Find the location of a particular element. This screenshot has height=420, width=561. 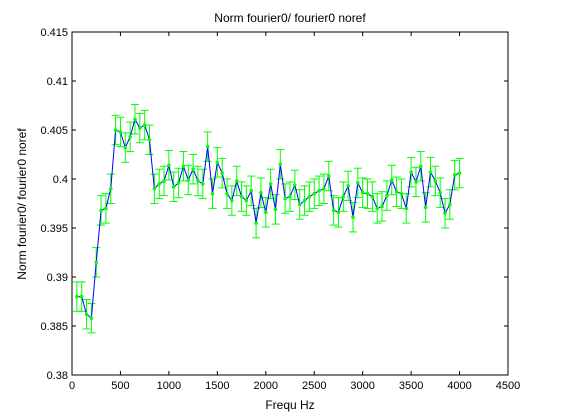

y-axis-label: Norm fourier0/ fourier0 noref is located at coordinates (22, 204).